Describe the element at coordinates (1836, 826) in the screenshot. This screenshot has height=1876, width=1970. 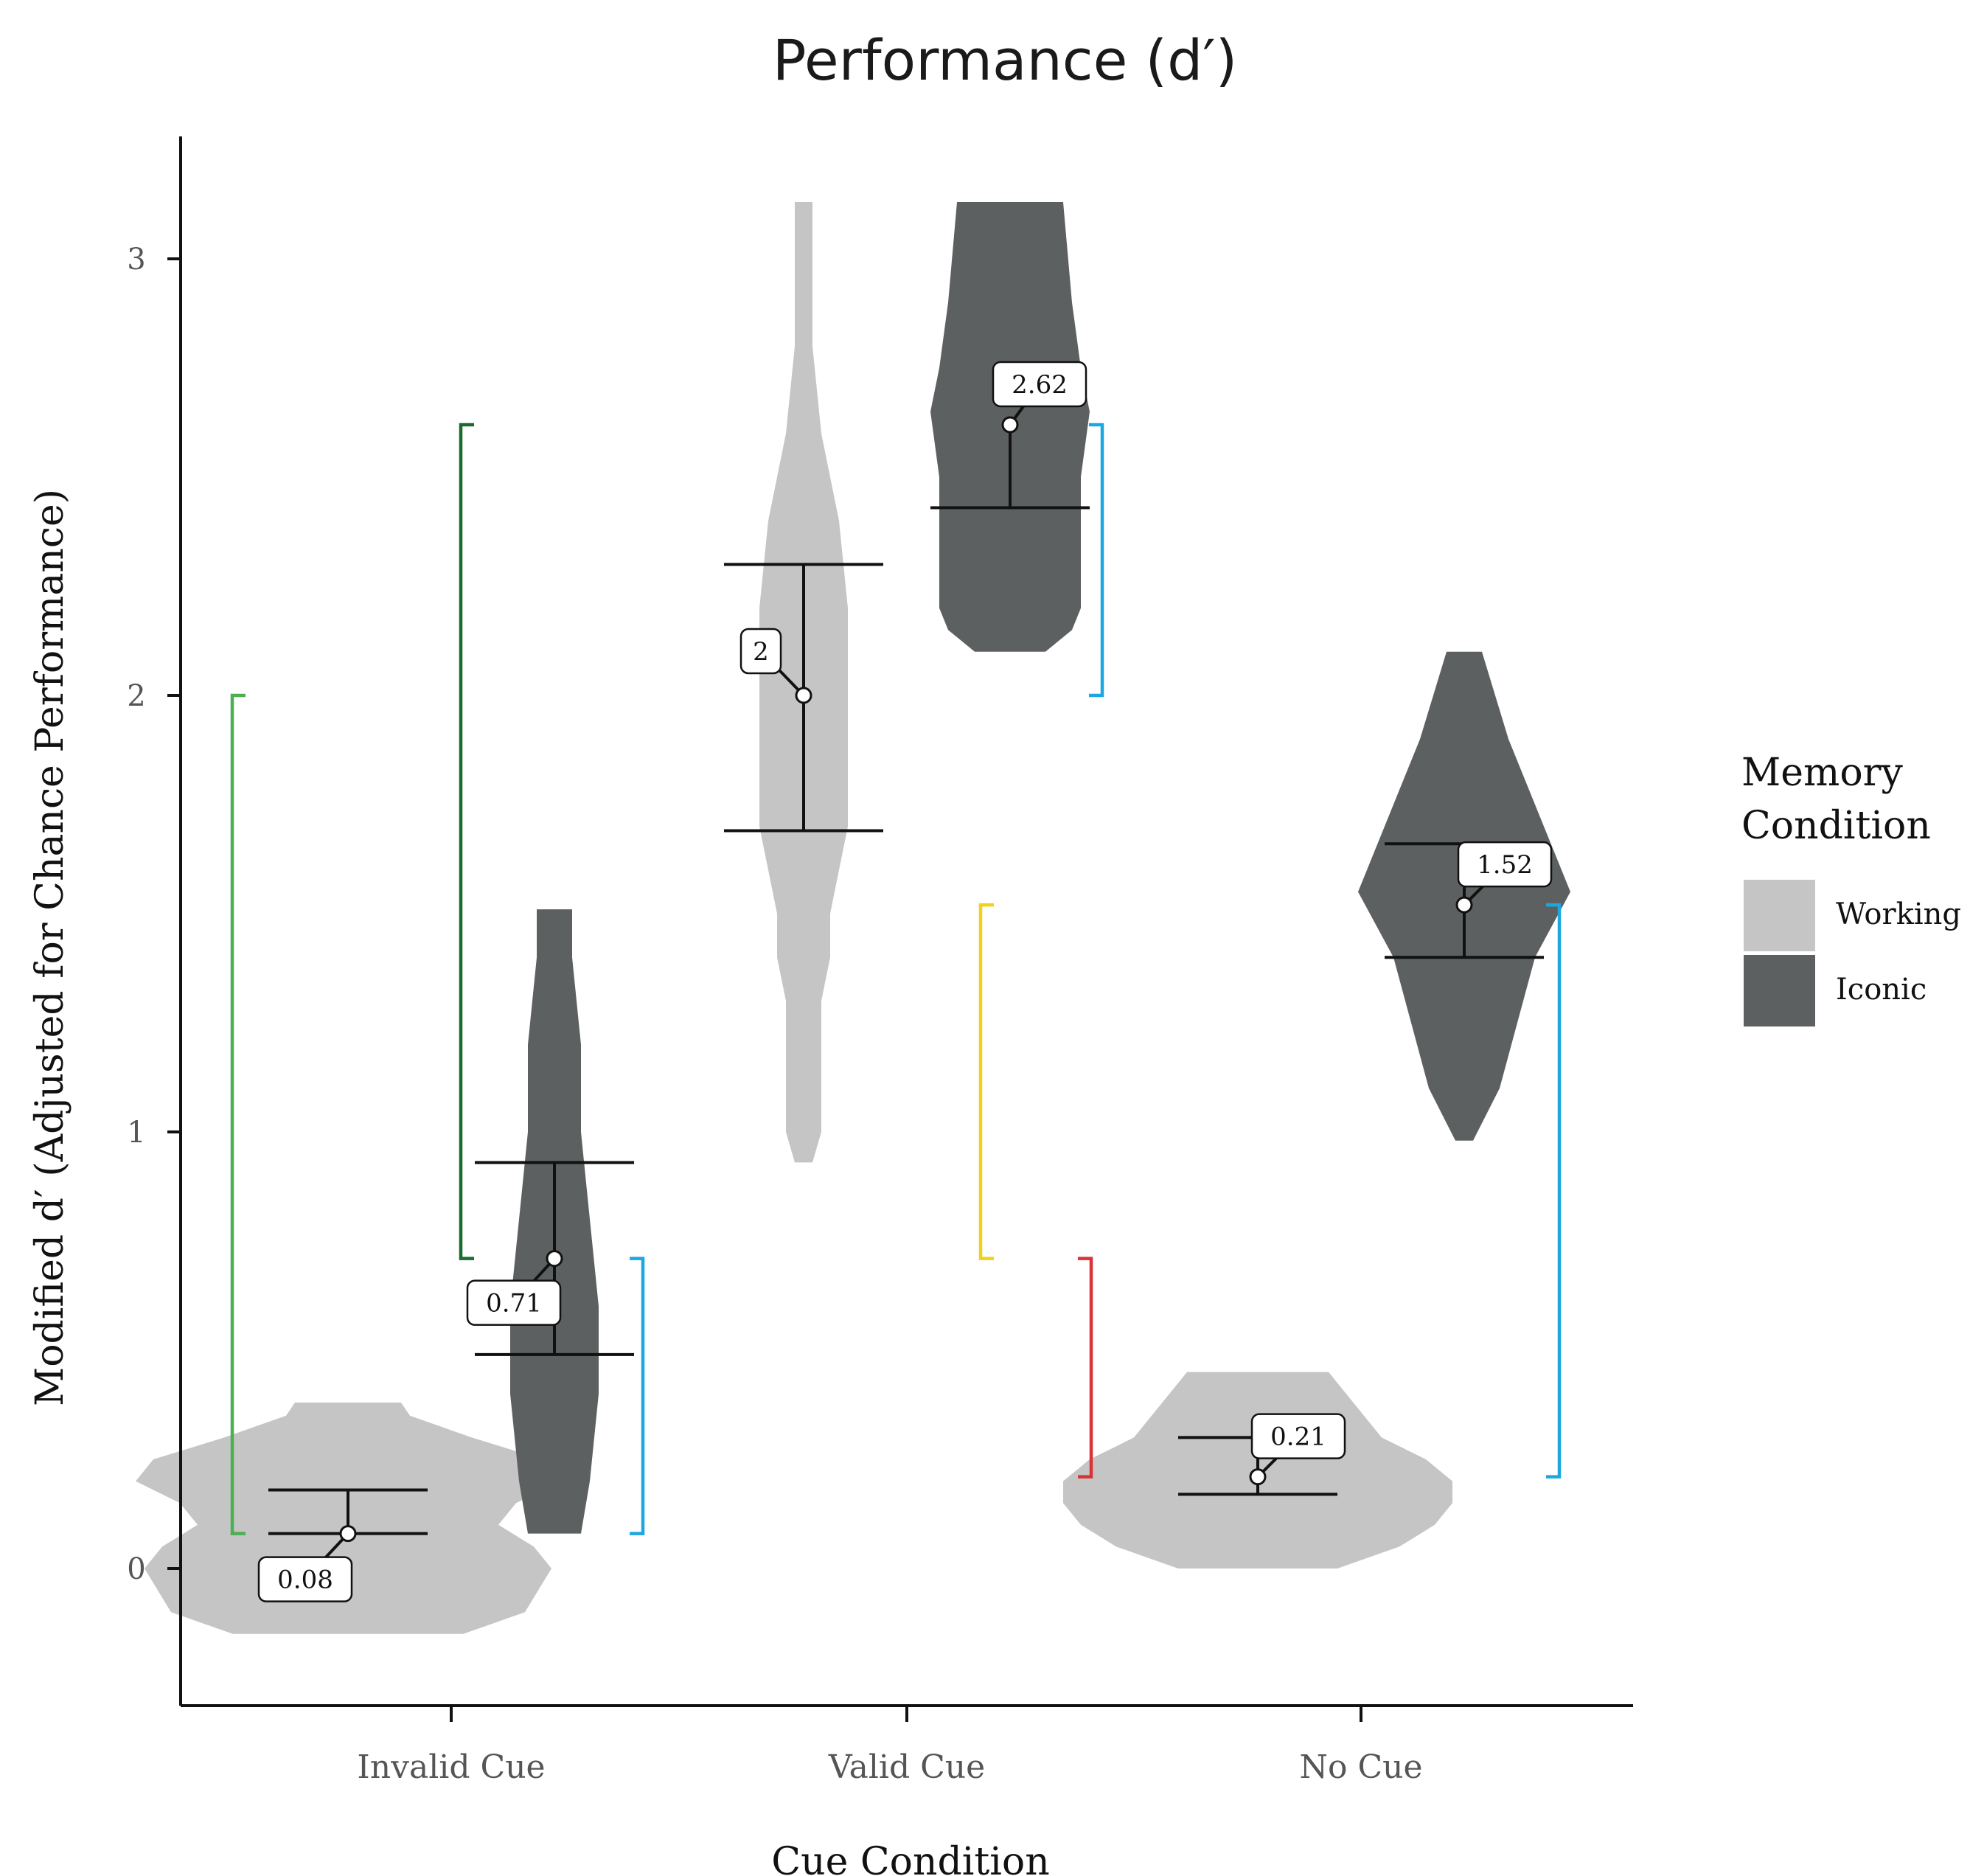
I see `legend-title-line-2: Condition` at that location.